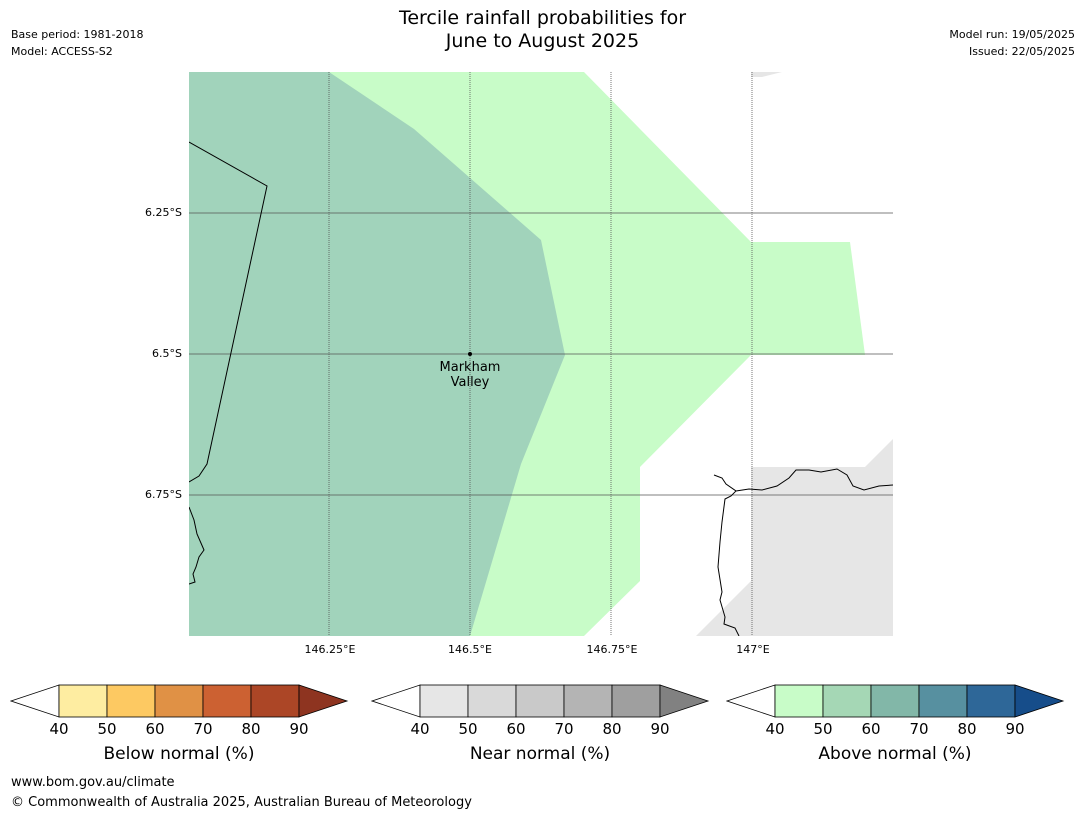  Describe the element at coordinates (753, 649) in the screenshot. I see `lon-label-147: 147°E` at that location.